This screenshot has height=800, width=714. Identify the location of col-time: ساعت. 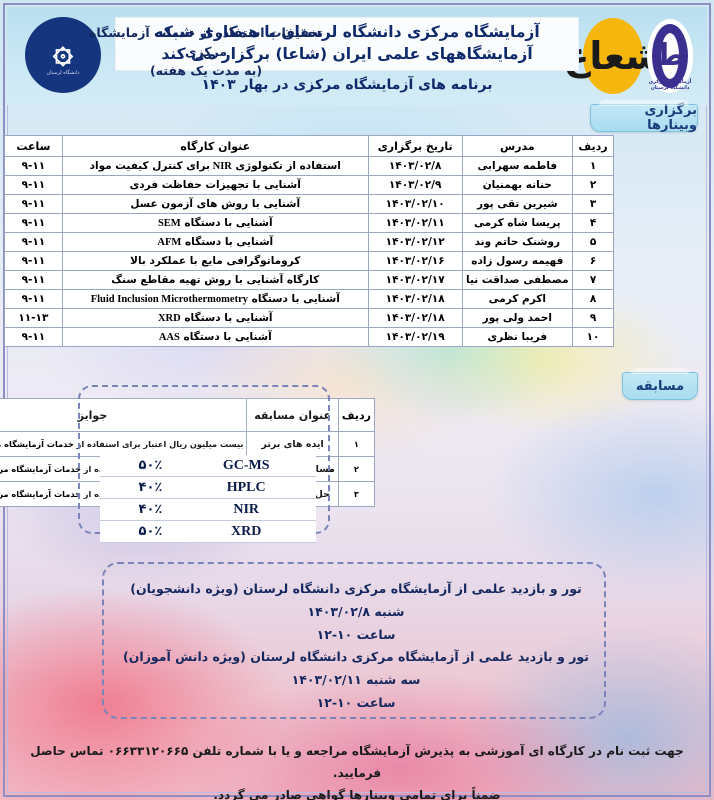
(33, 146).